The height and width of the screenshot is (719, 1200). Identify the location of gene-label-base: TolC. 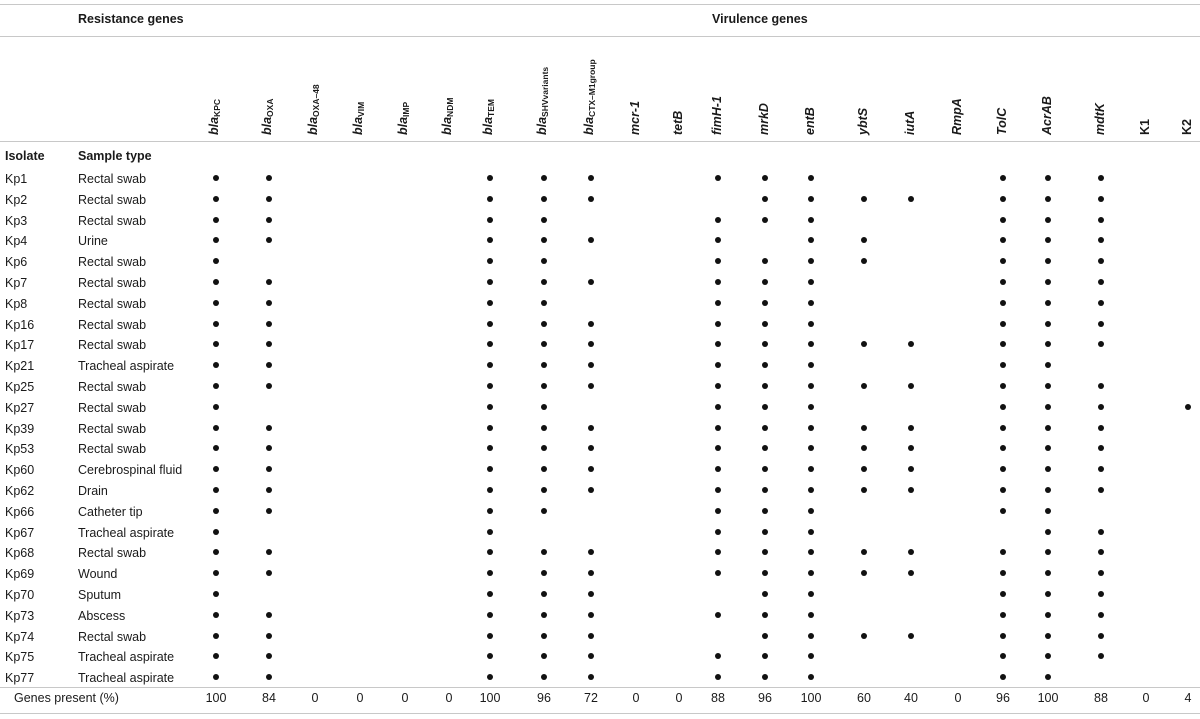
(1002, 121).